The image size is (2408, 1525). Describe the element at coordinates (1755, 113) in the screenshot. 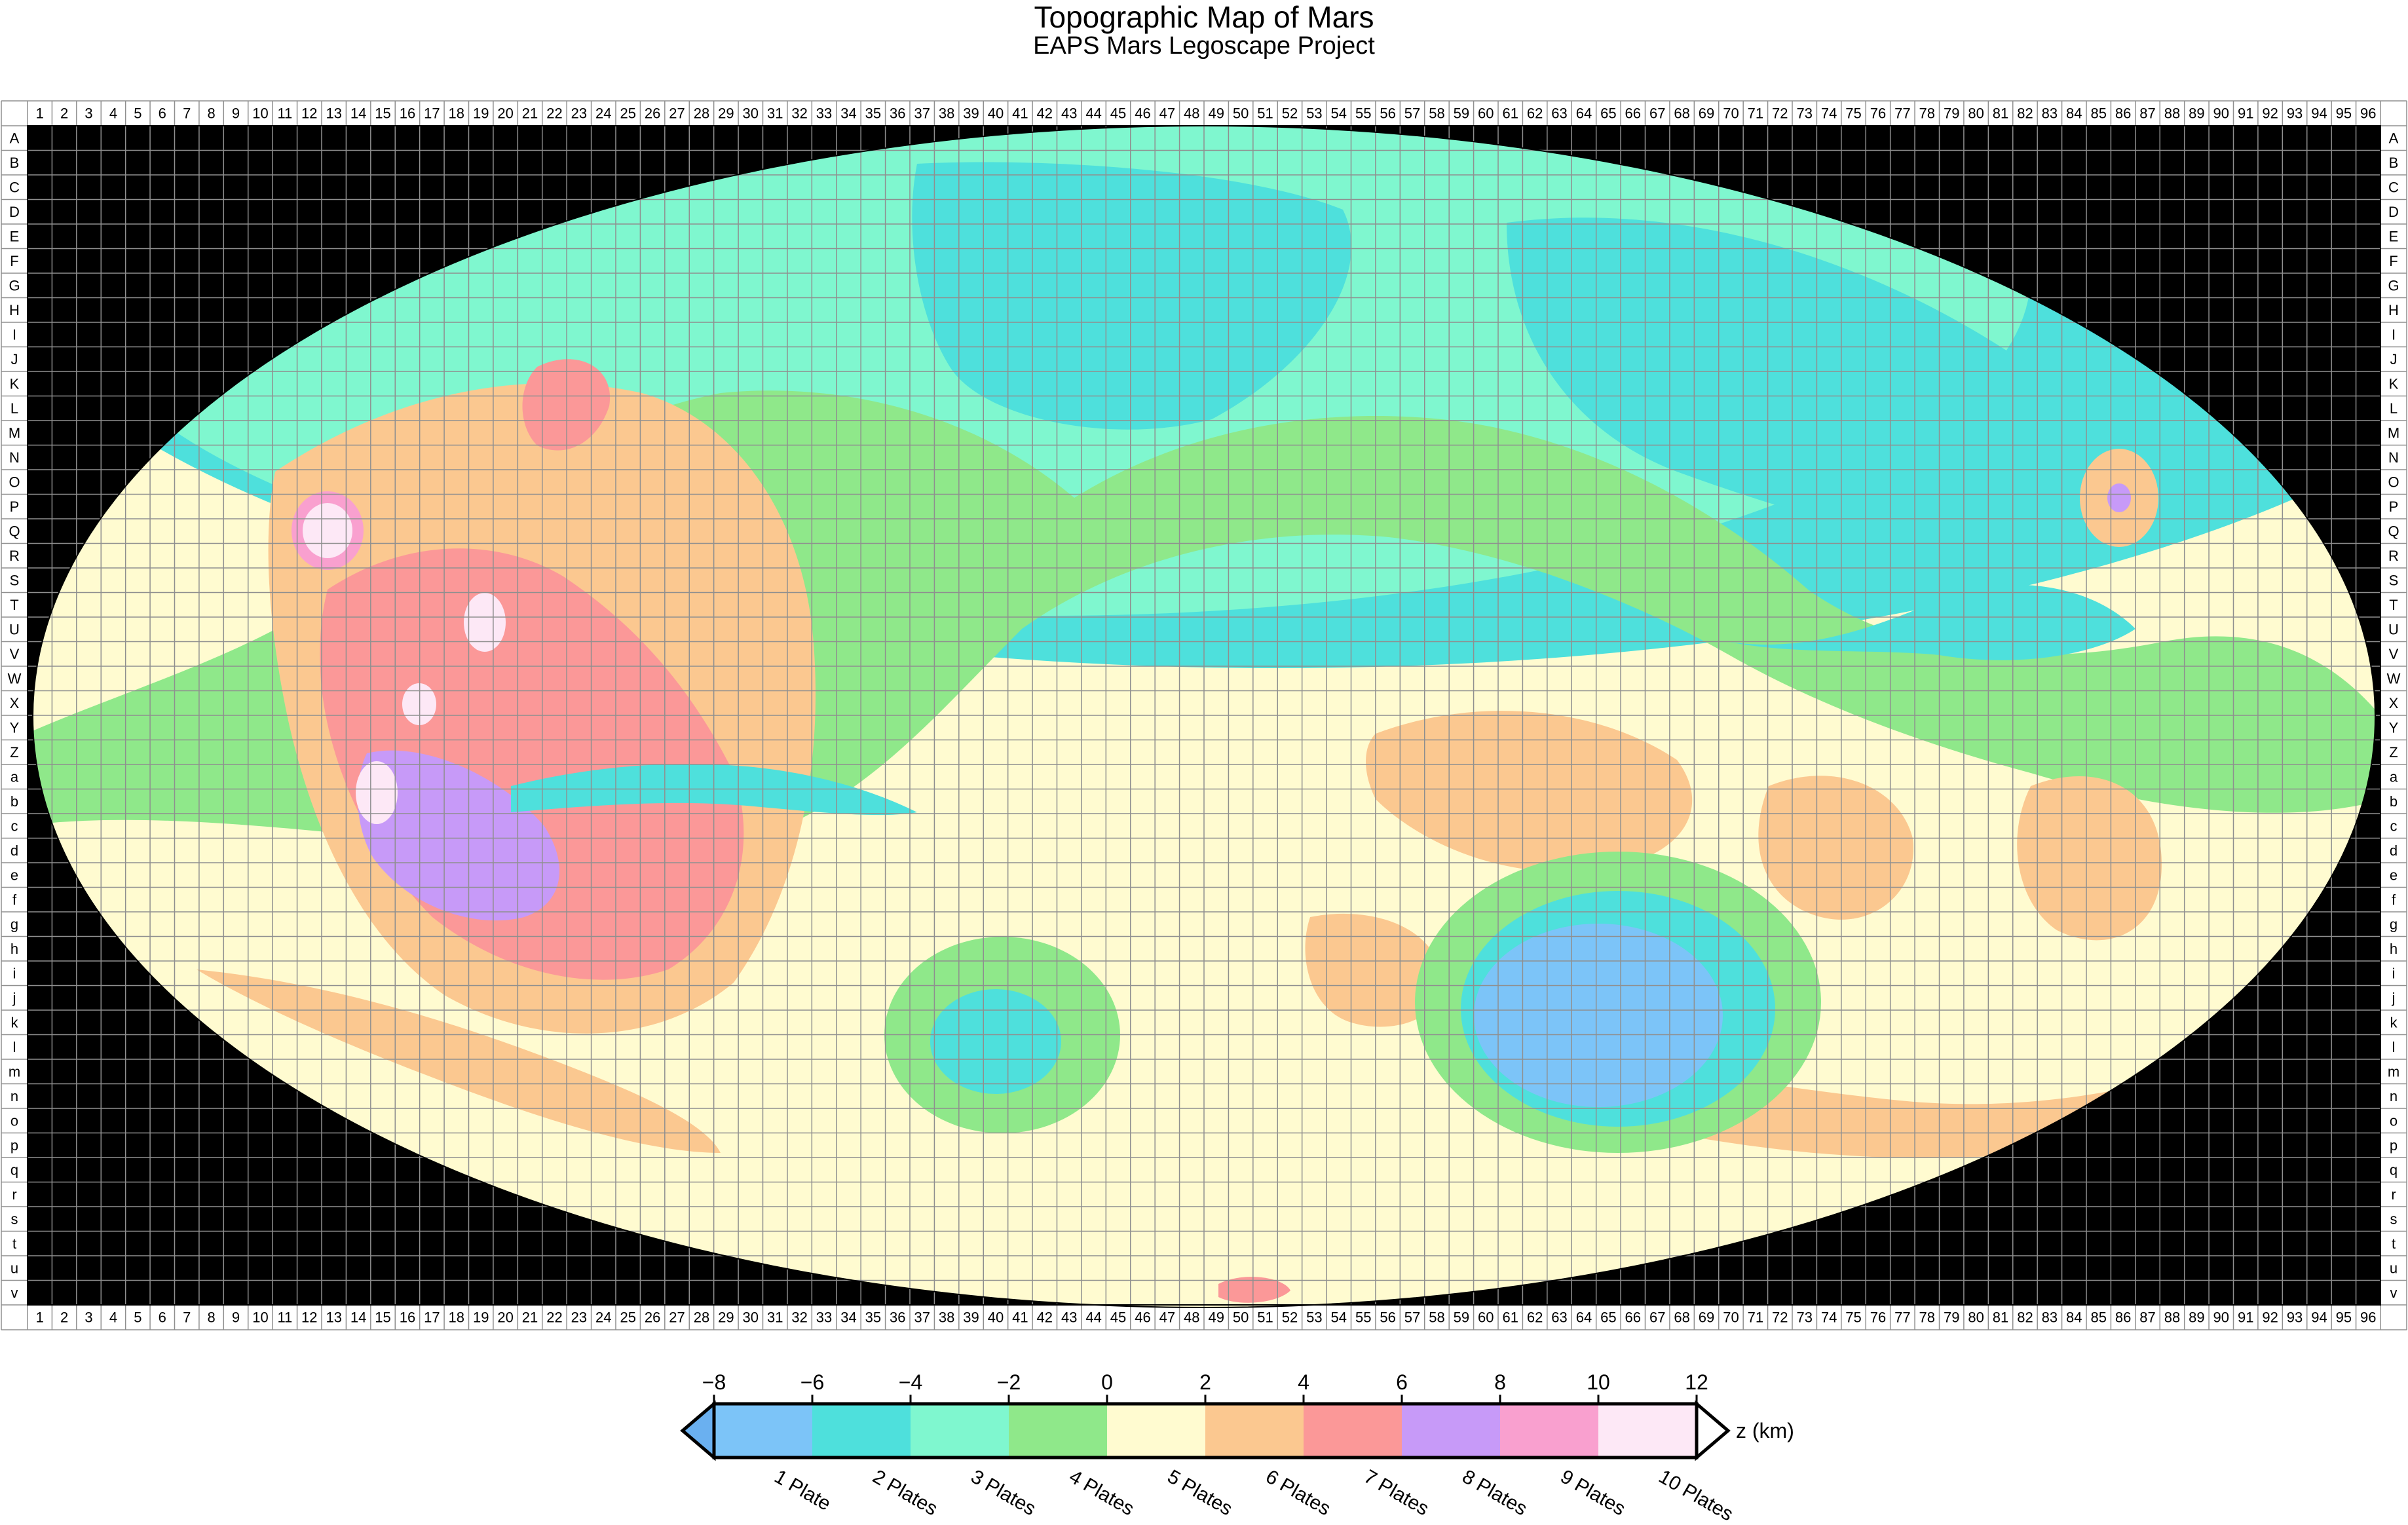

I see `column-label-top: 71` at that location.